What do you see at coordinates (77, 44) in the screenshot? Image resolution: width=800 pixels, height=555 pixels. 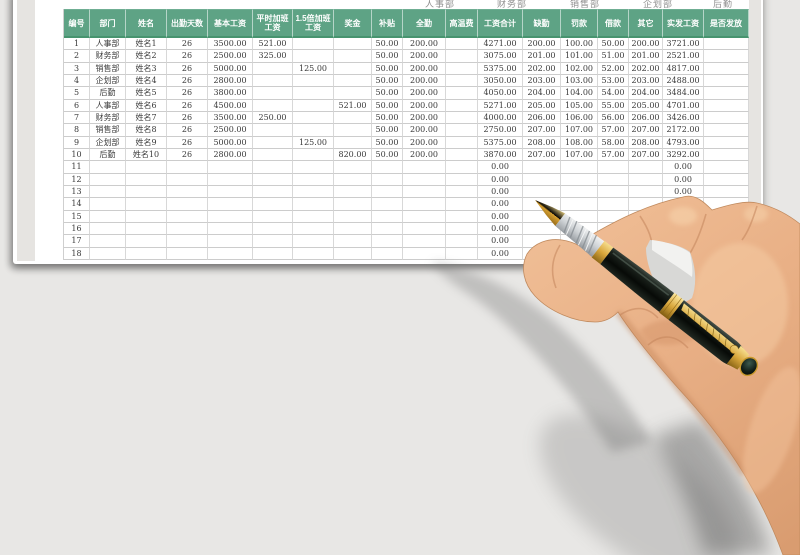 I see `table-cell-r1-c0: 1` at bounding box center [77, 44].